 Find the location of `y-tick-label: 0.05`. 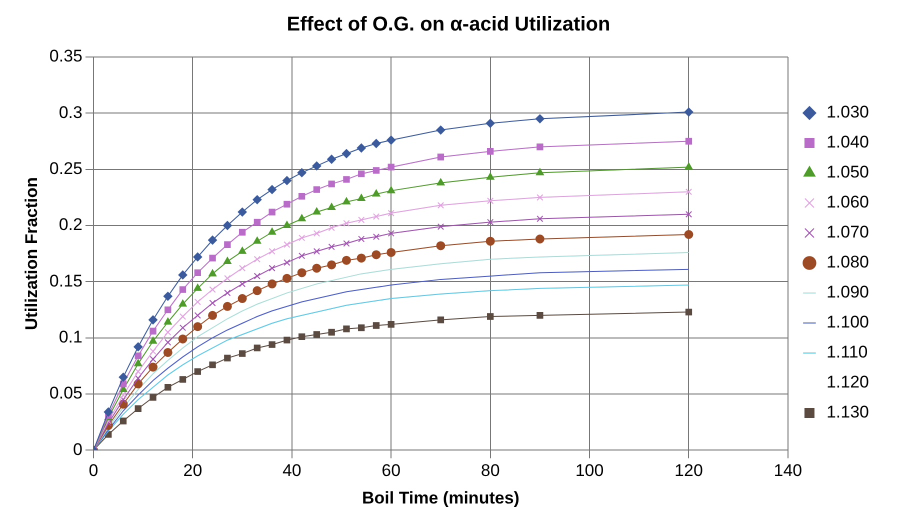

y-tick-label: 0.05 is located at coordinates (65, 393).